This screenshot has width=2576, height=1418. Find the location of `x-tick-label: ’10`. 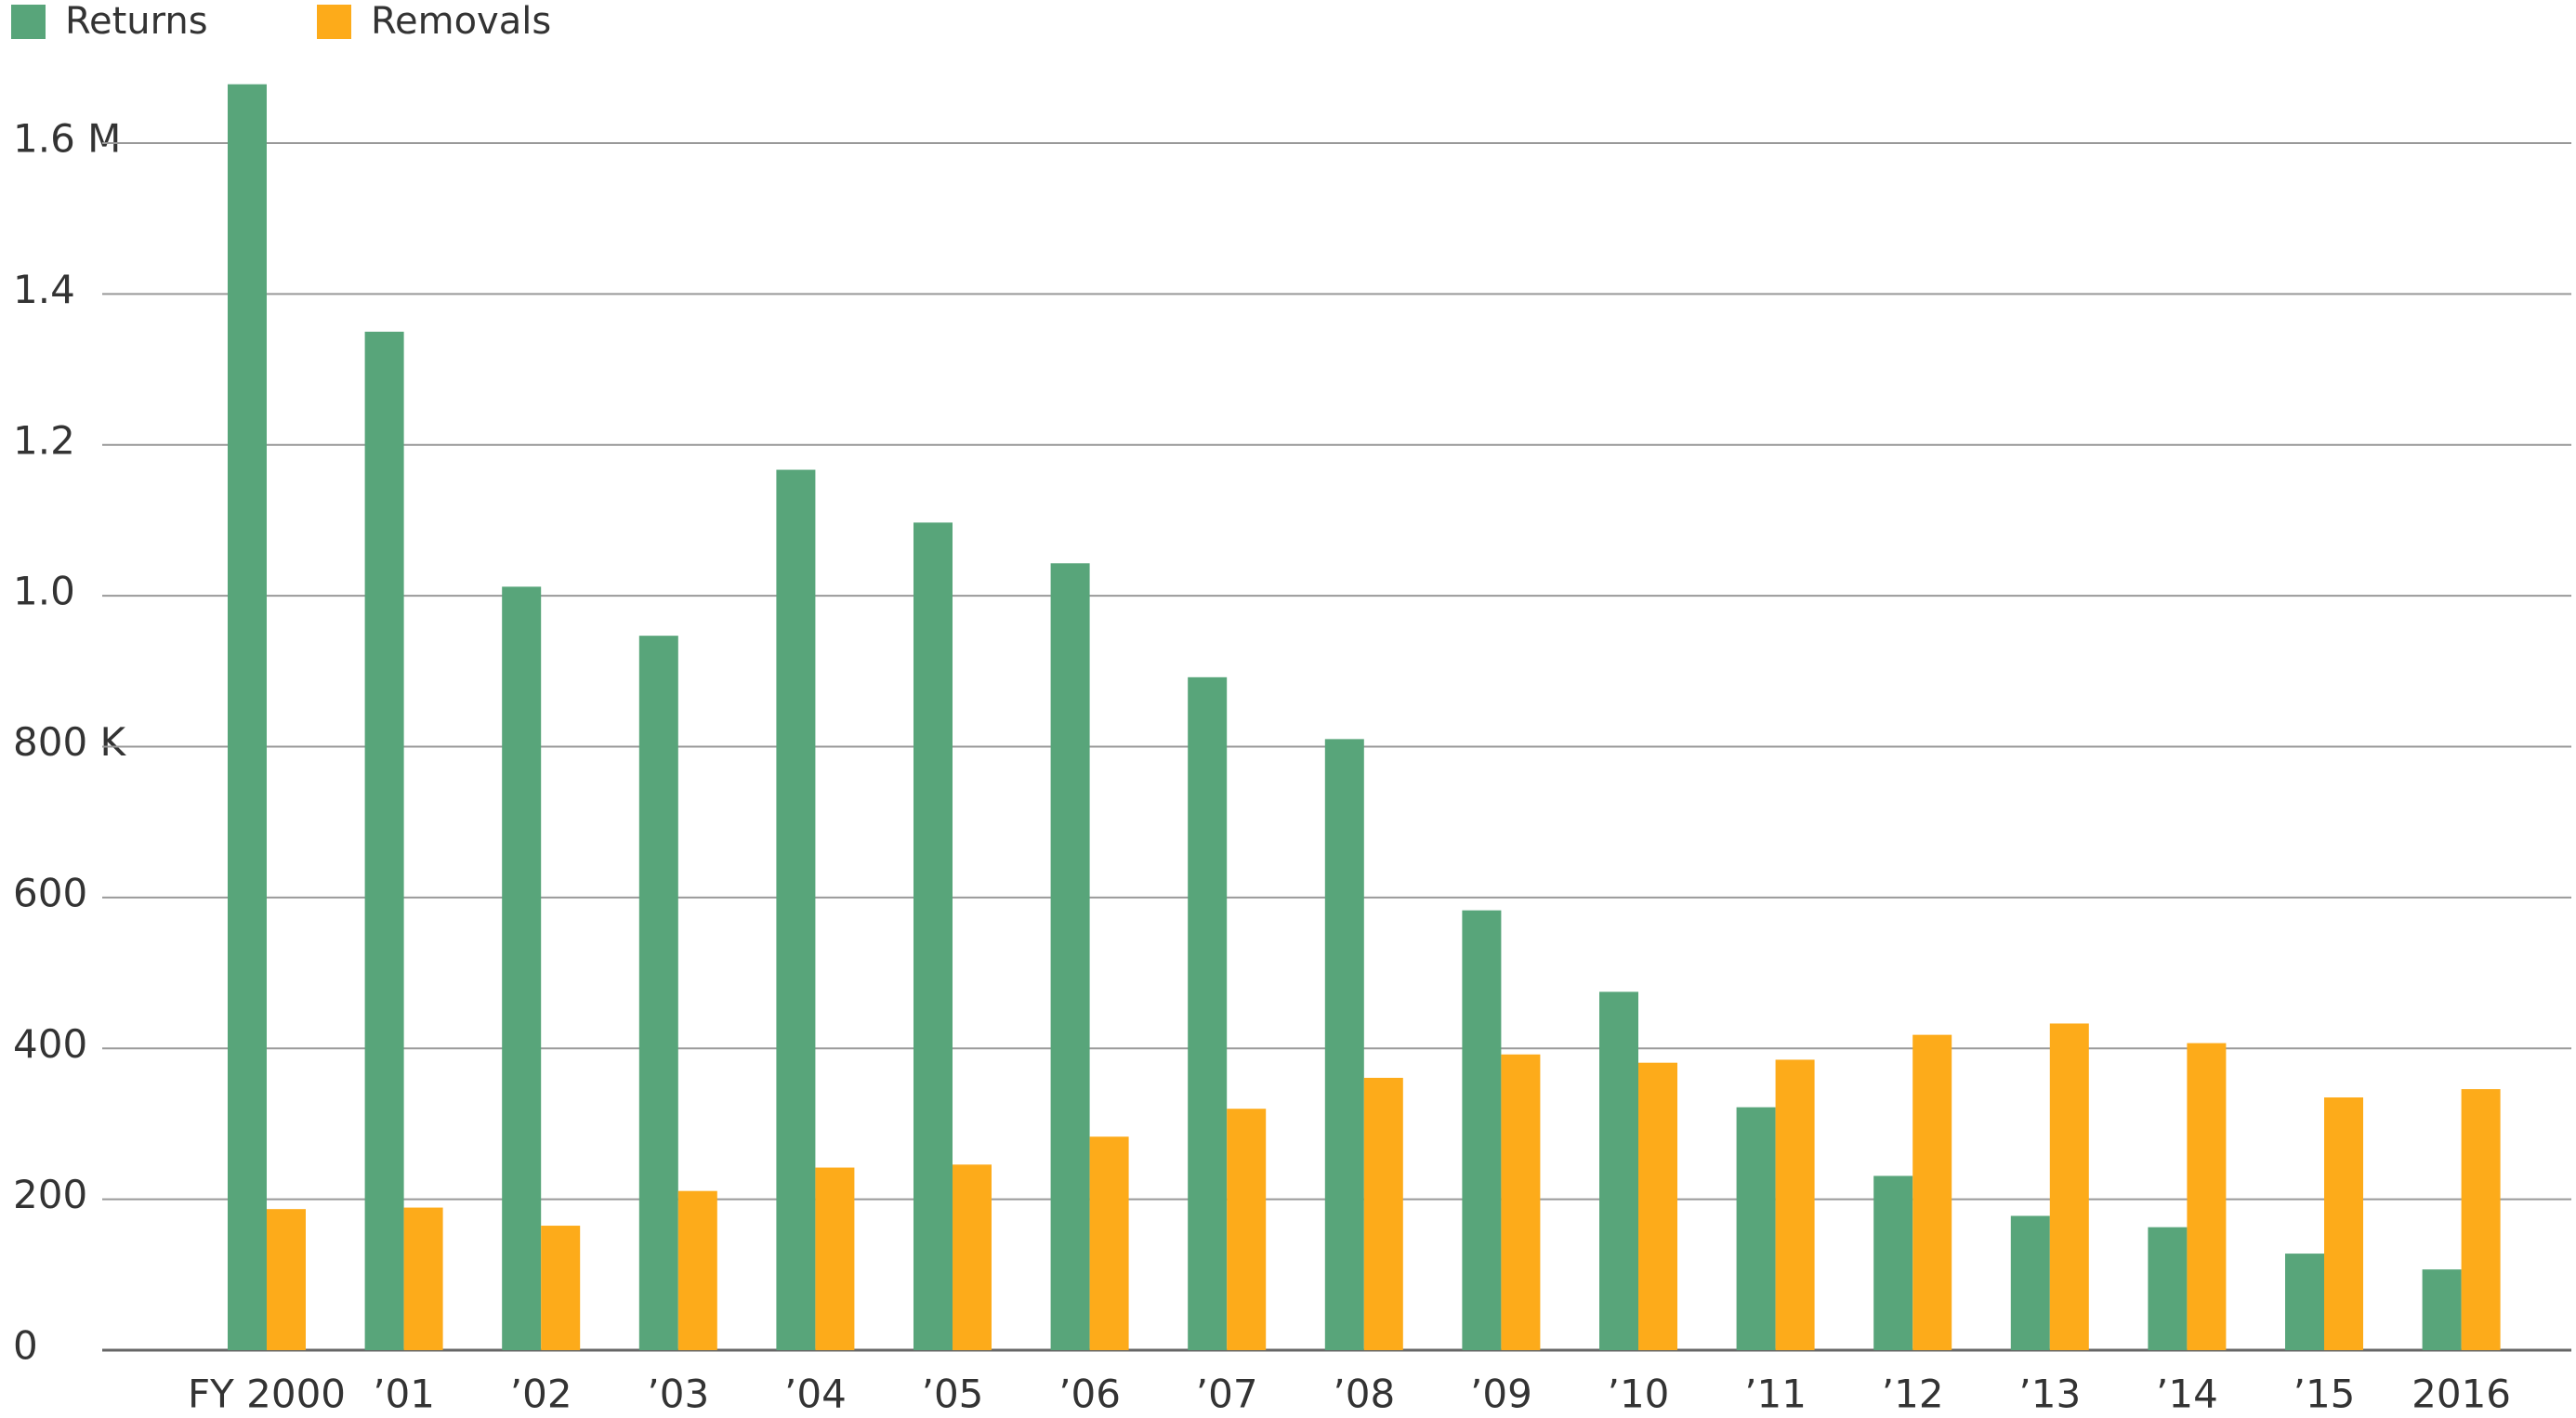

x-tick-label: ’10 is located at coordinates (1639, 1395).